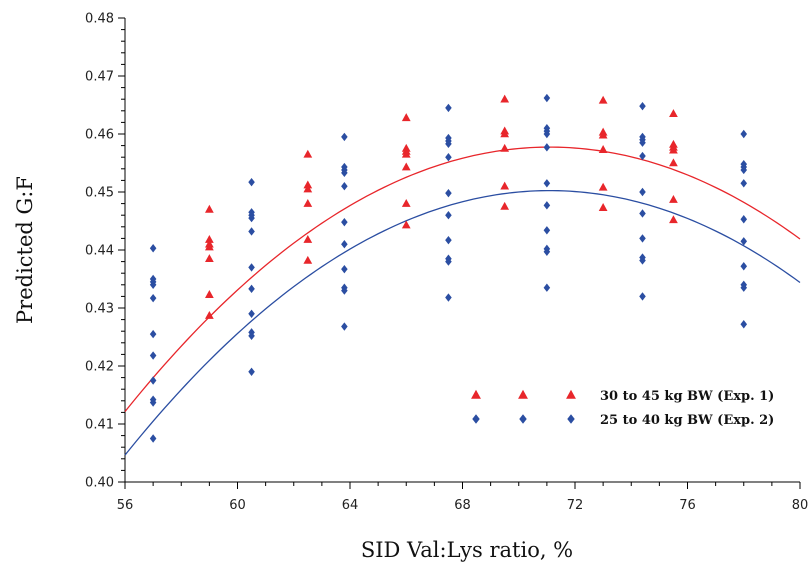 Image resolution: width=809 pixels, height=569 pixels. Describe the element at coordinates (800, 505) in the screenshot. I see `x-tick-label: 80` at that location.